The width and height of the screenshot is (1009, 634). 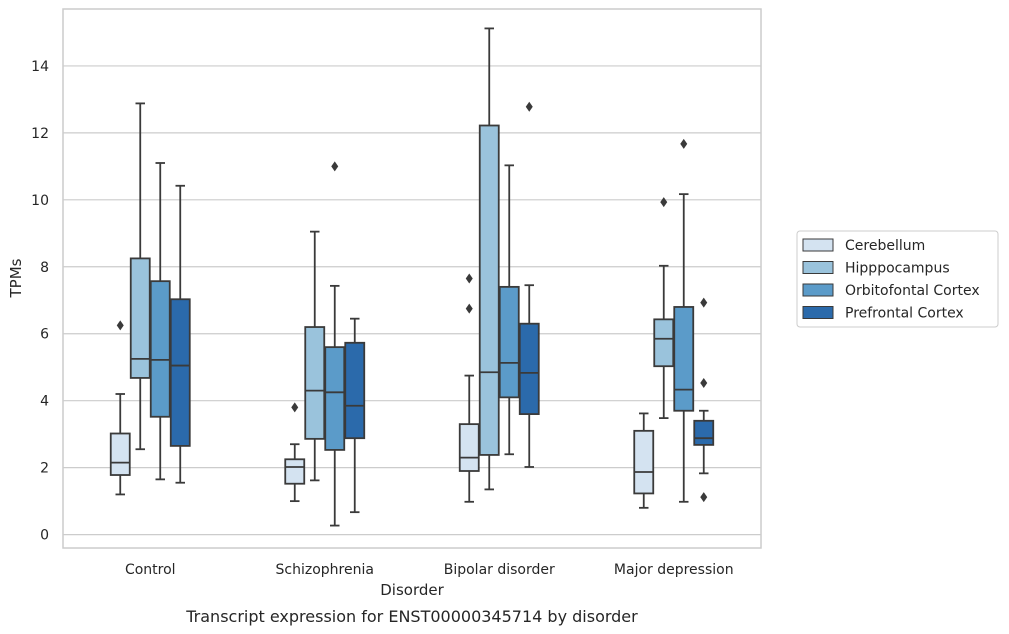 I want to click on legend-label: Hipppocampus, so click(x=897, y=269).